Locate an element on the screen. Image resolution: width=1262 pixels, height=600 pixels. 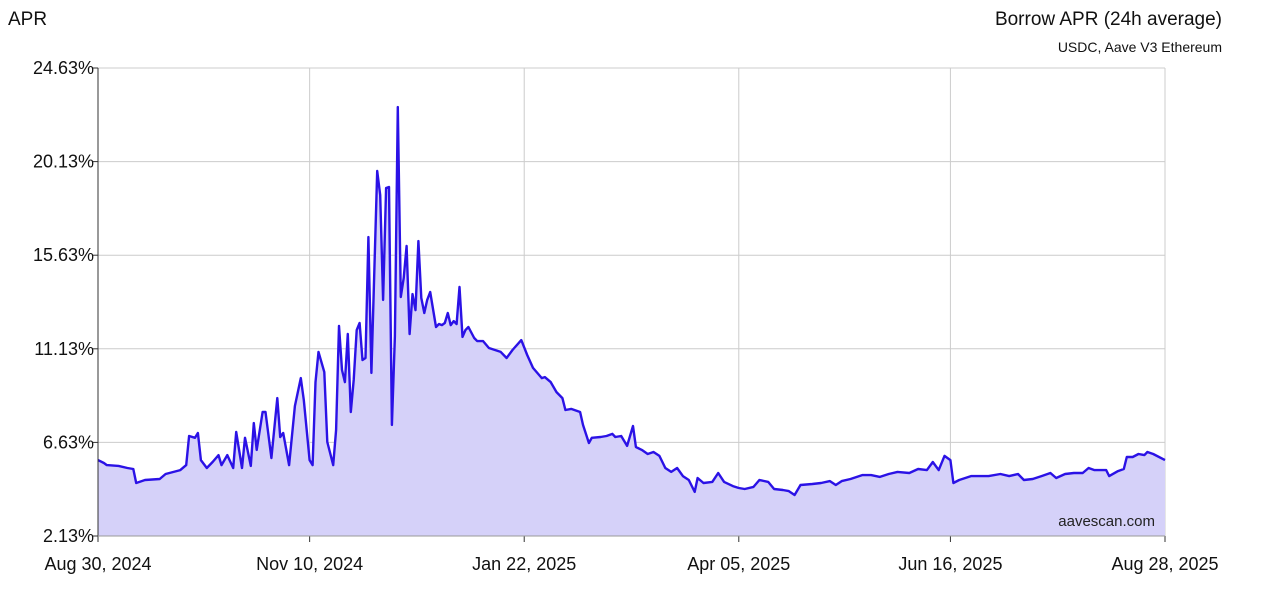
watermark: aavescan.com is located at coordinates (1106, 521).